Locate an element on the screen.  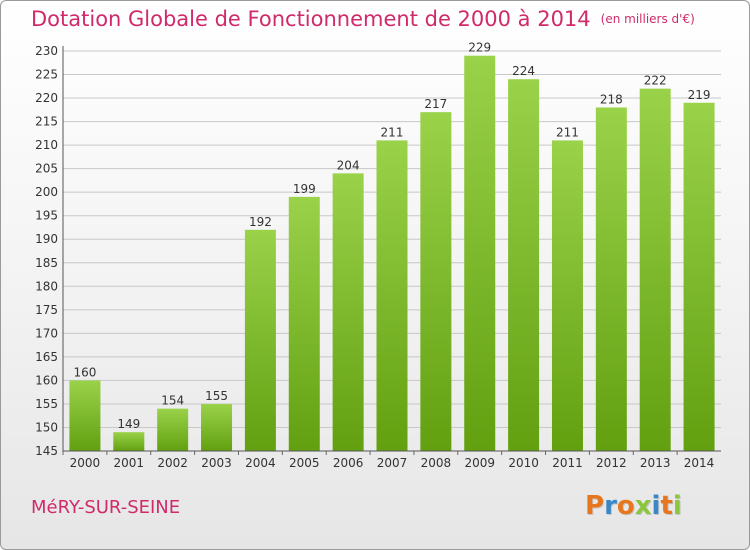
logo-letter: r is located at coordinates (610, 506).